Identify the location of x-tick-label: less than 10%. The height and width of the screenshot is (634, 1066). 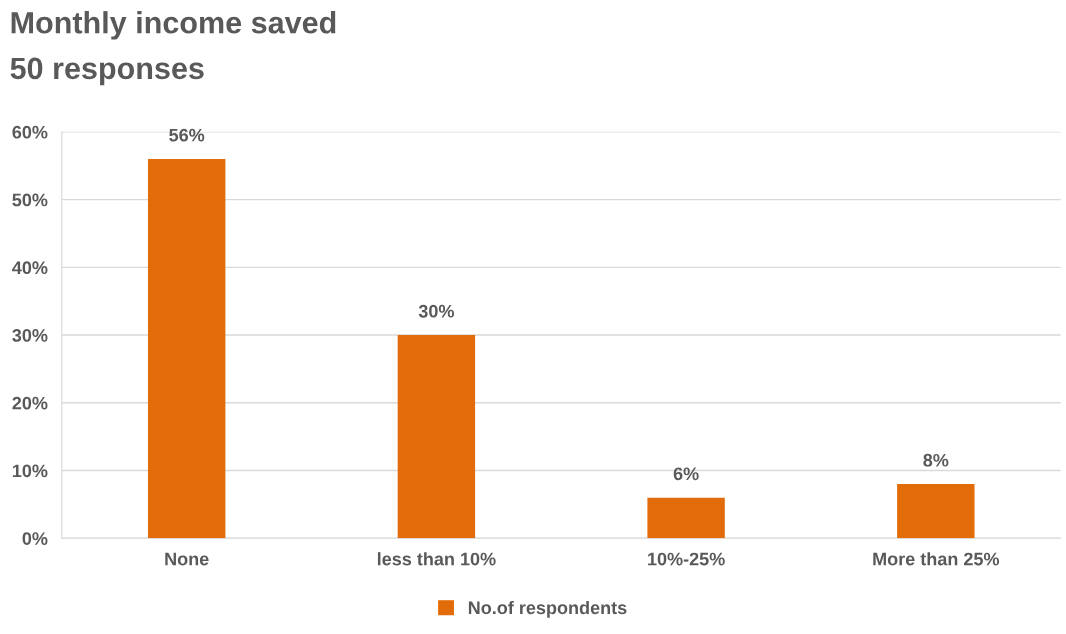
(436, 559).